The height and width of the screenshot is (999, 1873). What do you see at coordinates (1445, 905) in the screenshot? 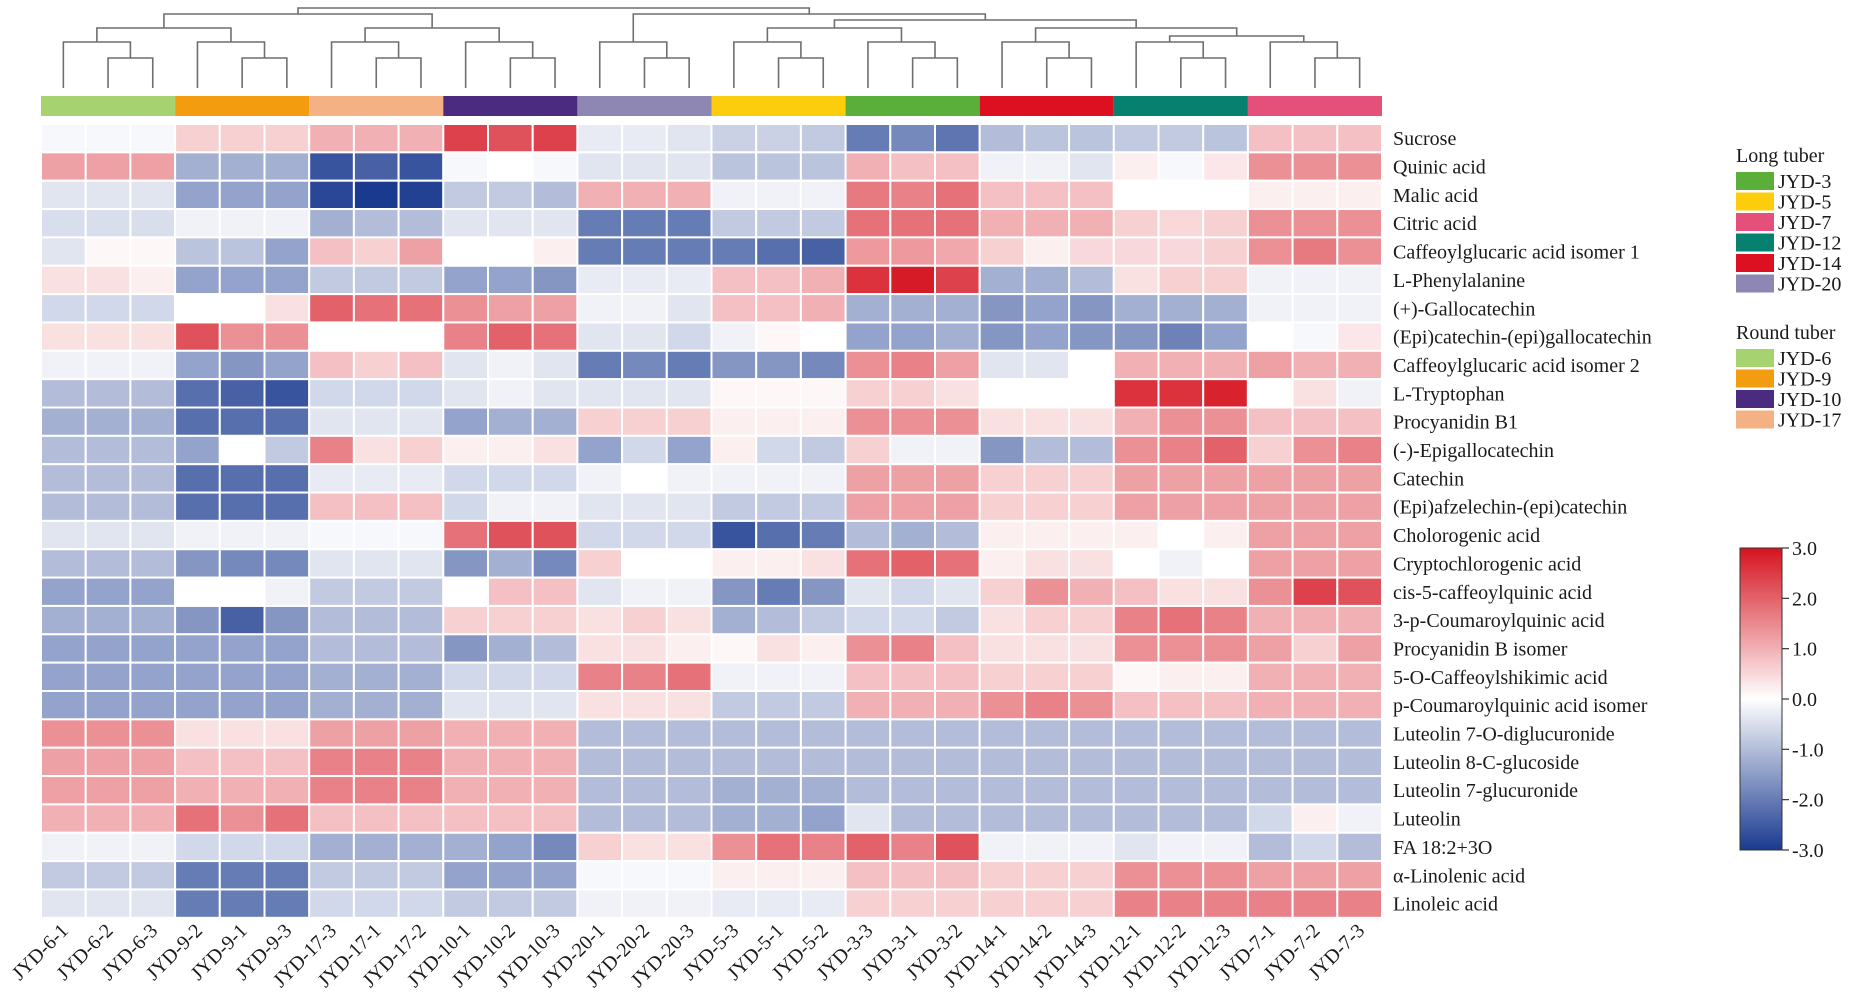
I see `row-label: Linoleic acid` at bounding box center [1445, 905].